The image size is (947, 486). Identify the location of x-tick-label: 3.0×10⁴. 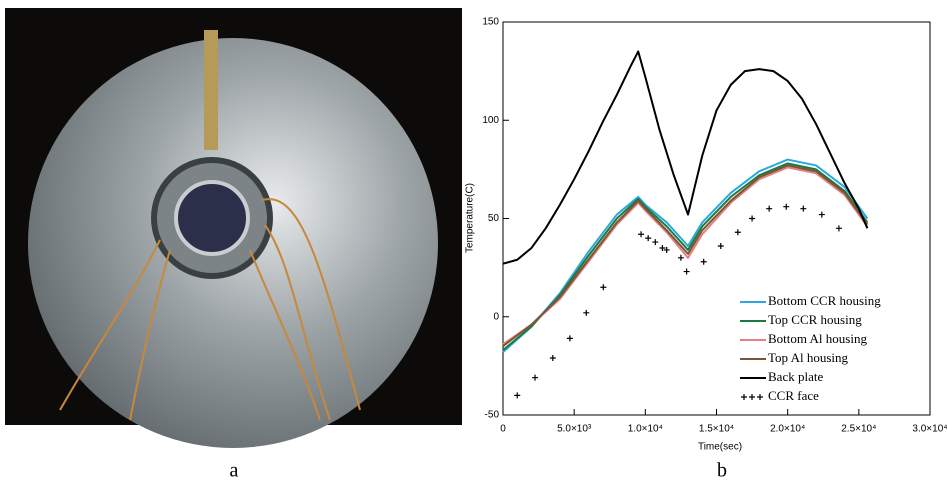
(929, 429).